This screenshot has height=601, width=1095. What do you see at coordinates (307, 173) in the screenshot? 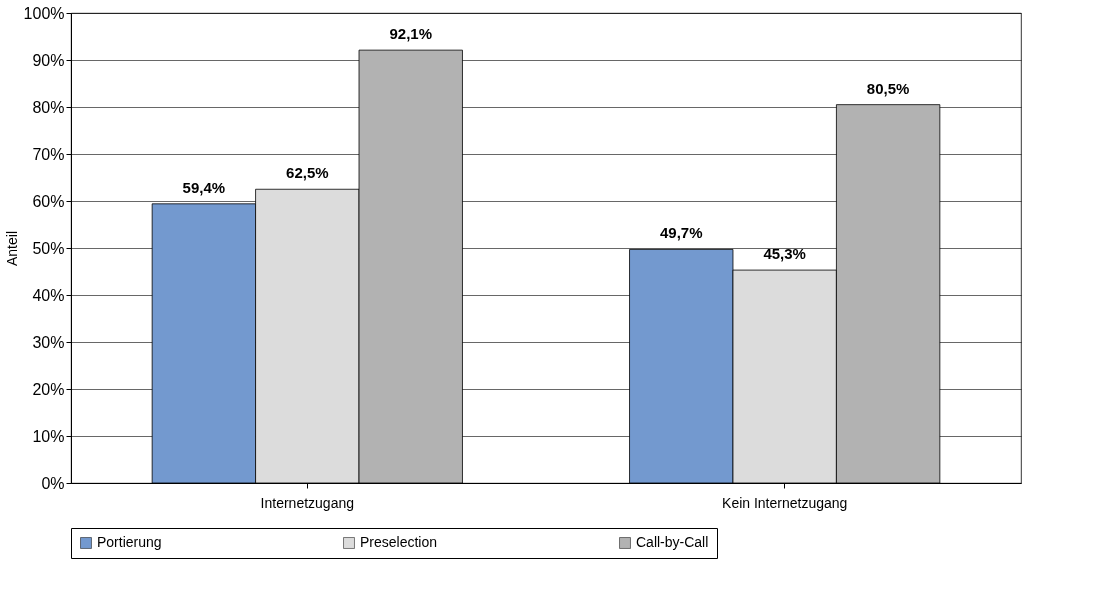
I see `data-label: 62,5%` at bounding box center [307, 173].